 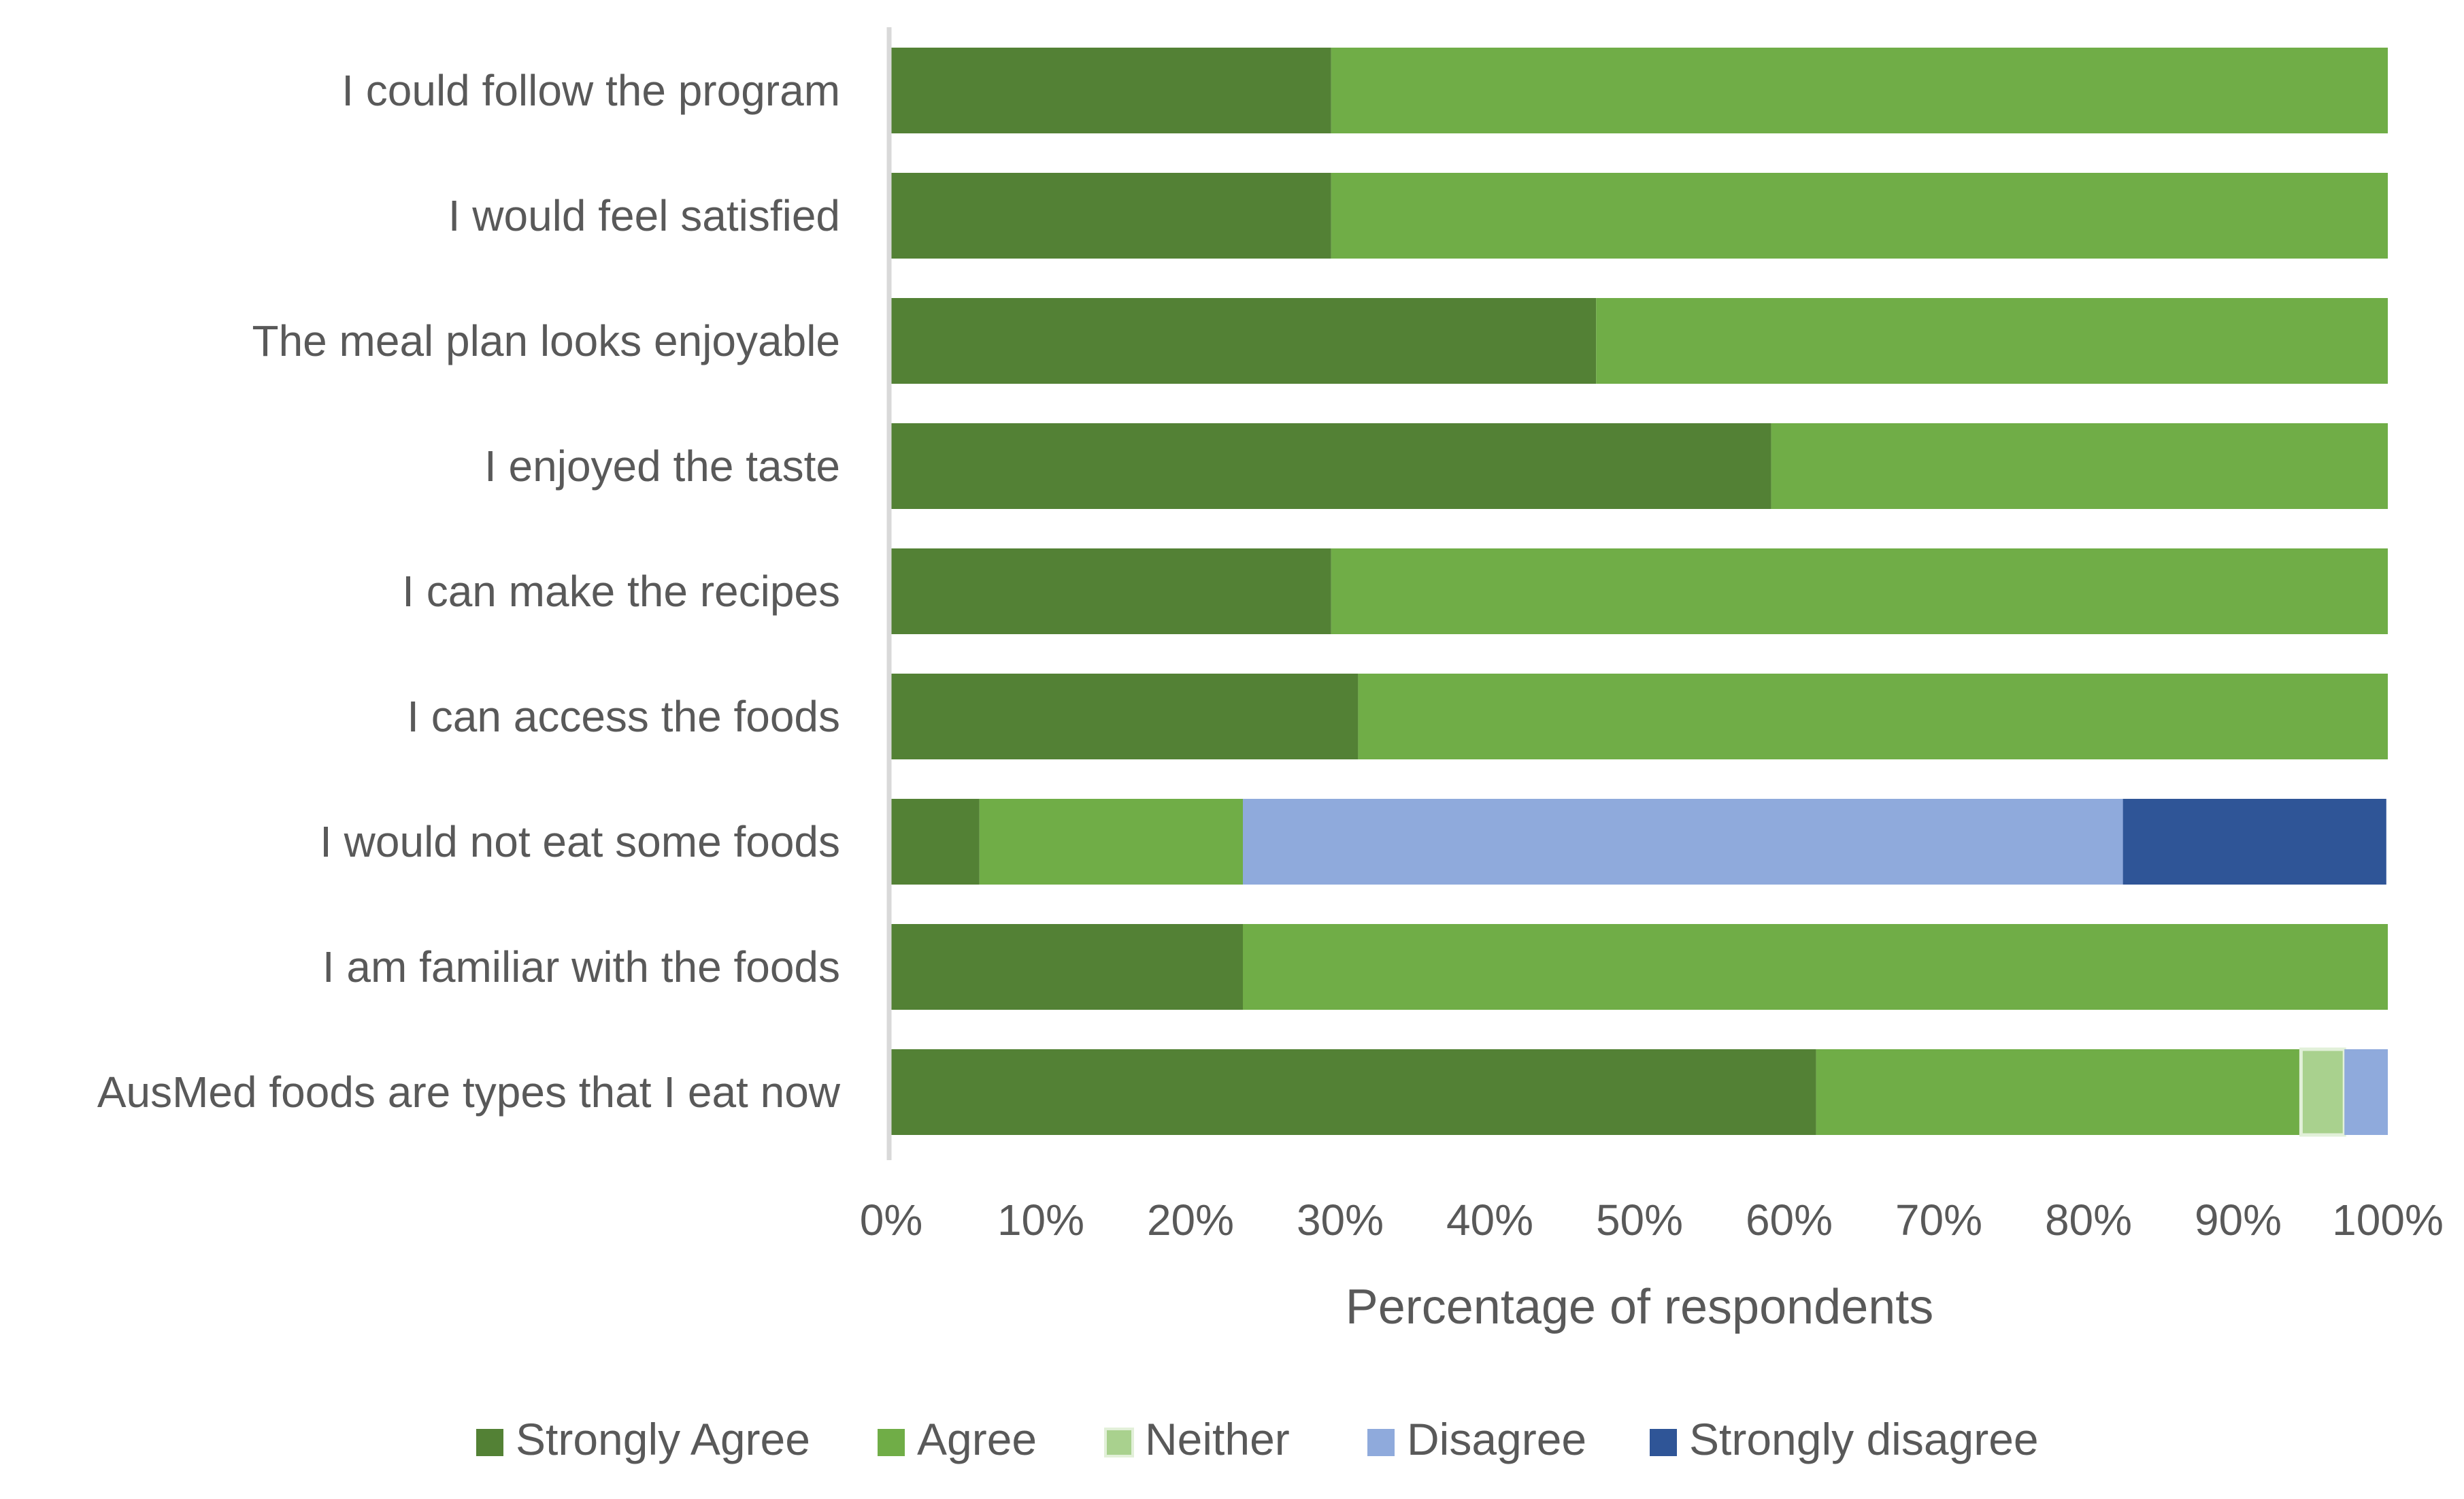 I want to click on legend-label: Disagree, so click(x=1497, y=1439).